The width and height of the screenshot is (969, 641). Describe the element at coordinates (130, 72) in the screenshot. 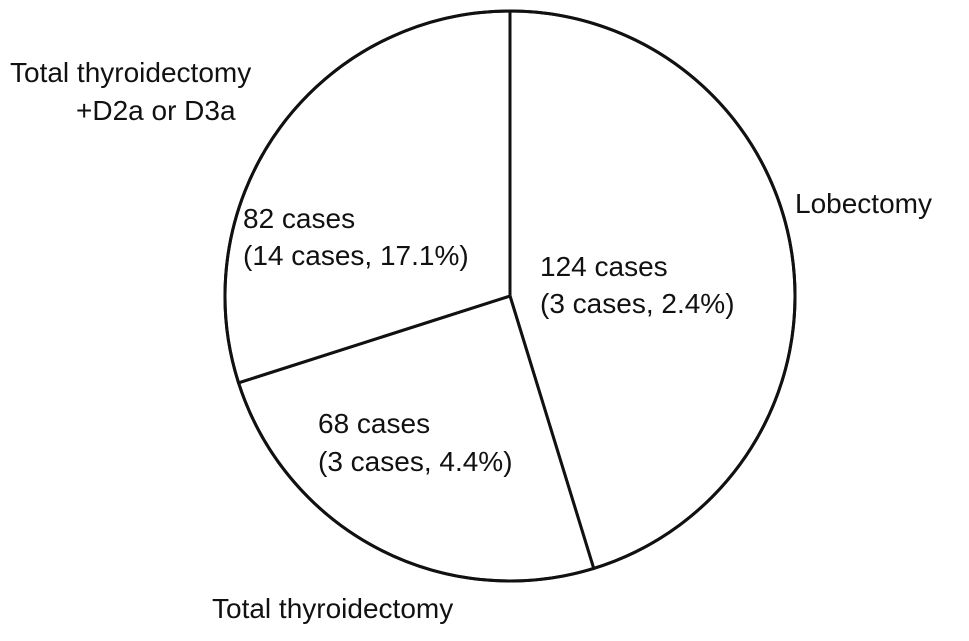

I see `slice-label-total-thyroidectomy-d2a-d3a-line-1: Total thyroidectomy` at that location.